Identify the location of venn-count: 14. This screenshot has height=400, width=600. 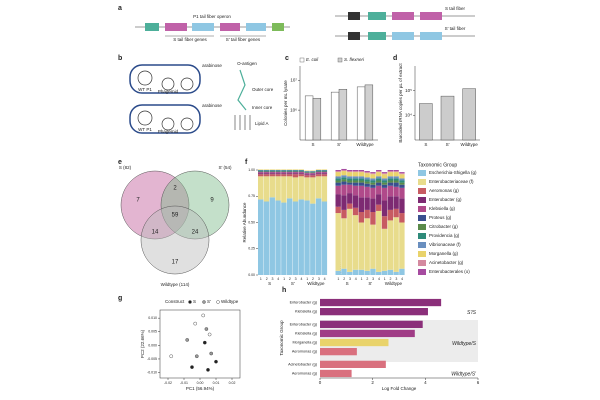
(155, 233).